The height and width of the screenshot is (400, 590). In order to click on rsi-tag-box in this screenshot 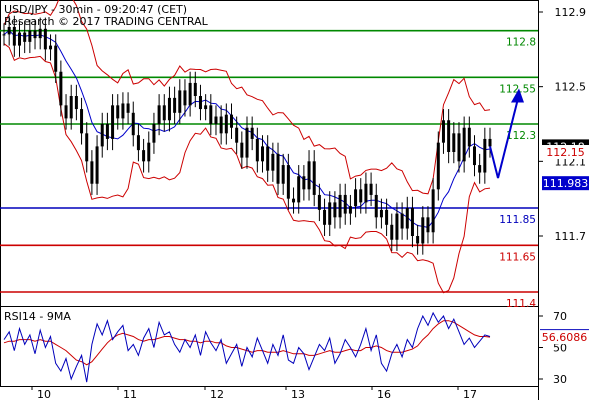, I will do `click(564, 337)`.